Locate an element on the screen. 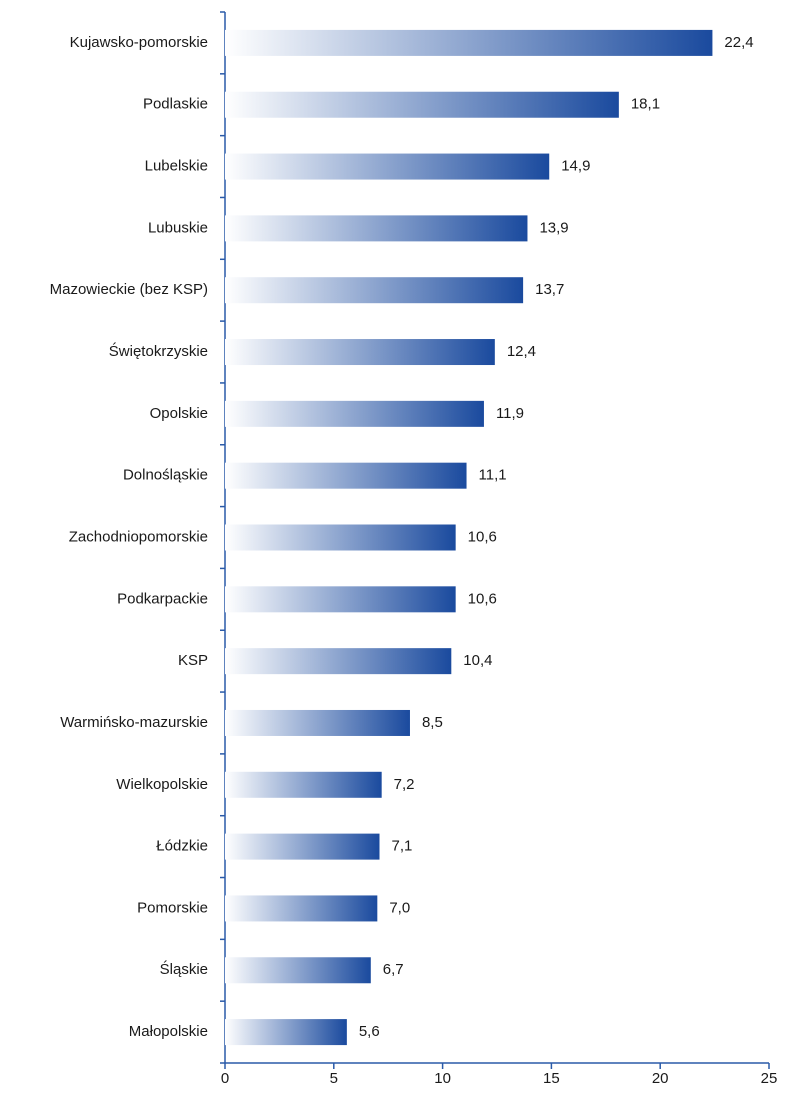  value-label: 6,7 is located at coordinates (393, 969).